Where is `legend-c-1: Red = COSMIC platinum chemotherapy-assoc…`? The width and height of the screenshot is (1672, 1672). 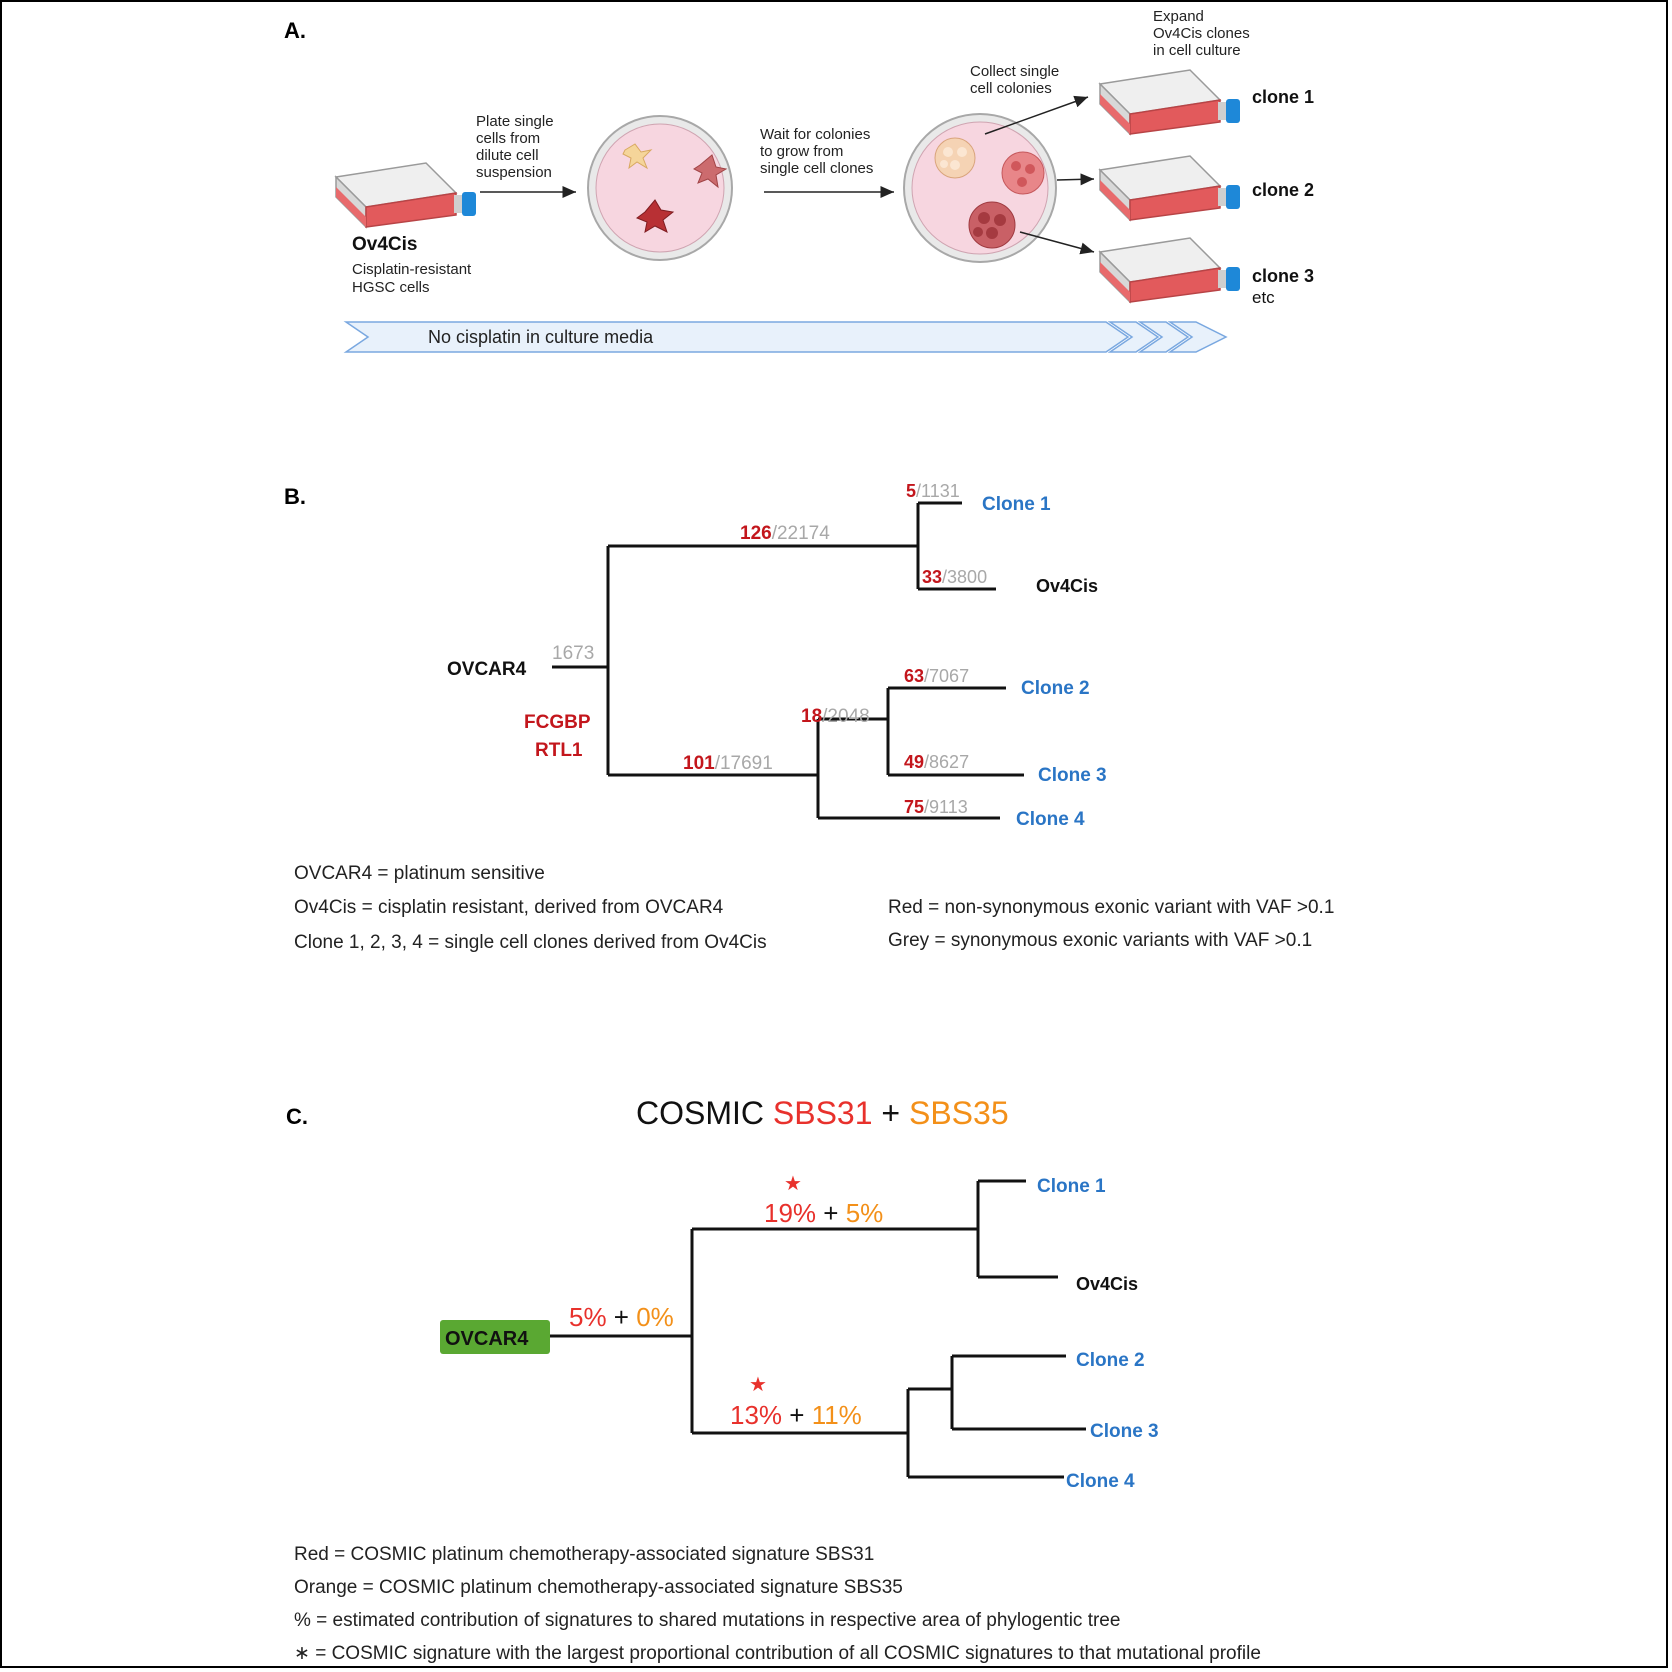
legend-c-1: Red = COSMIC platinum chemotherapy-assoc… is located at coordinates (584, 1554).